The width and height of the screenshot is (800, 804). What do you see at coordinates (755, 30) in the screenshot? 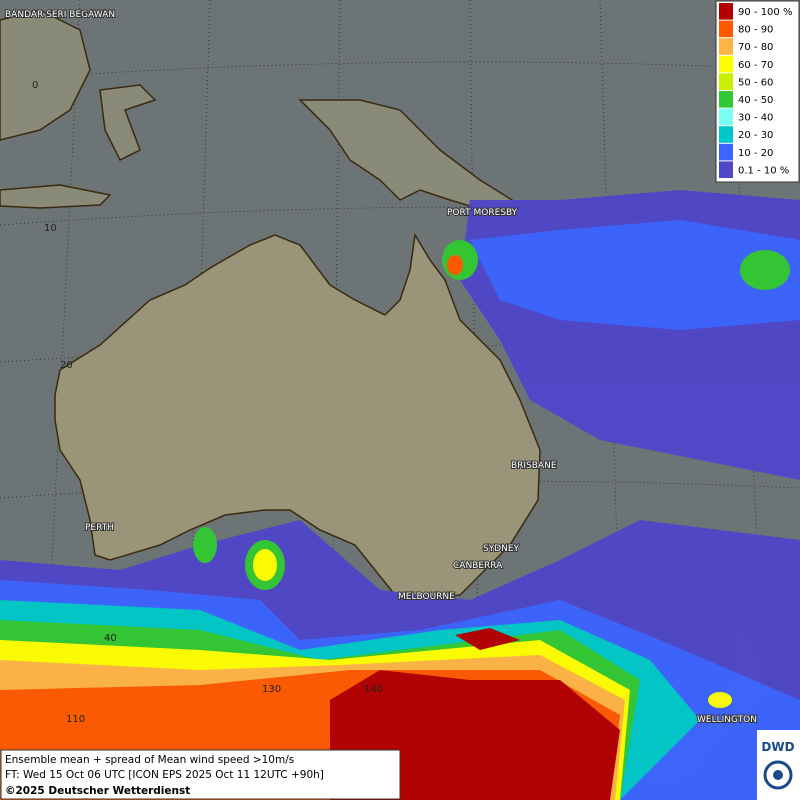
I see `legend-label: 80 - 90` at bounding box center [755, 30].